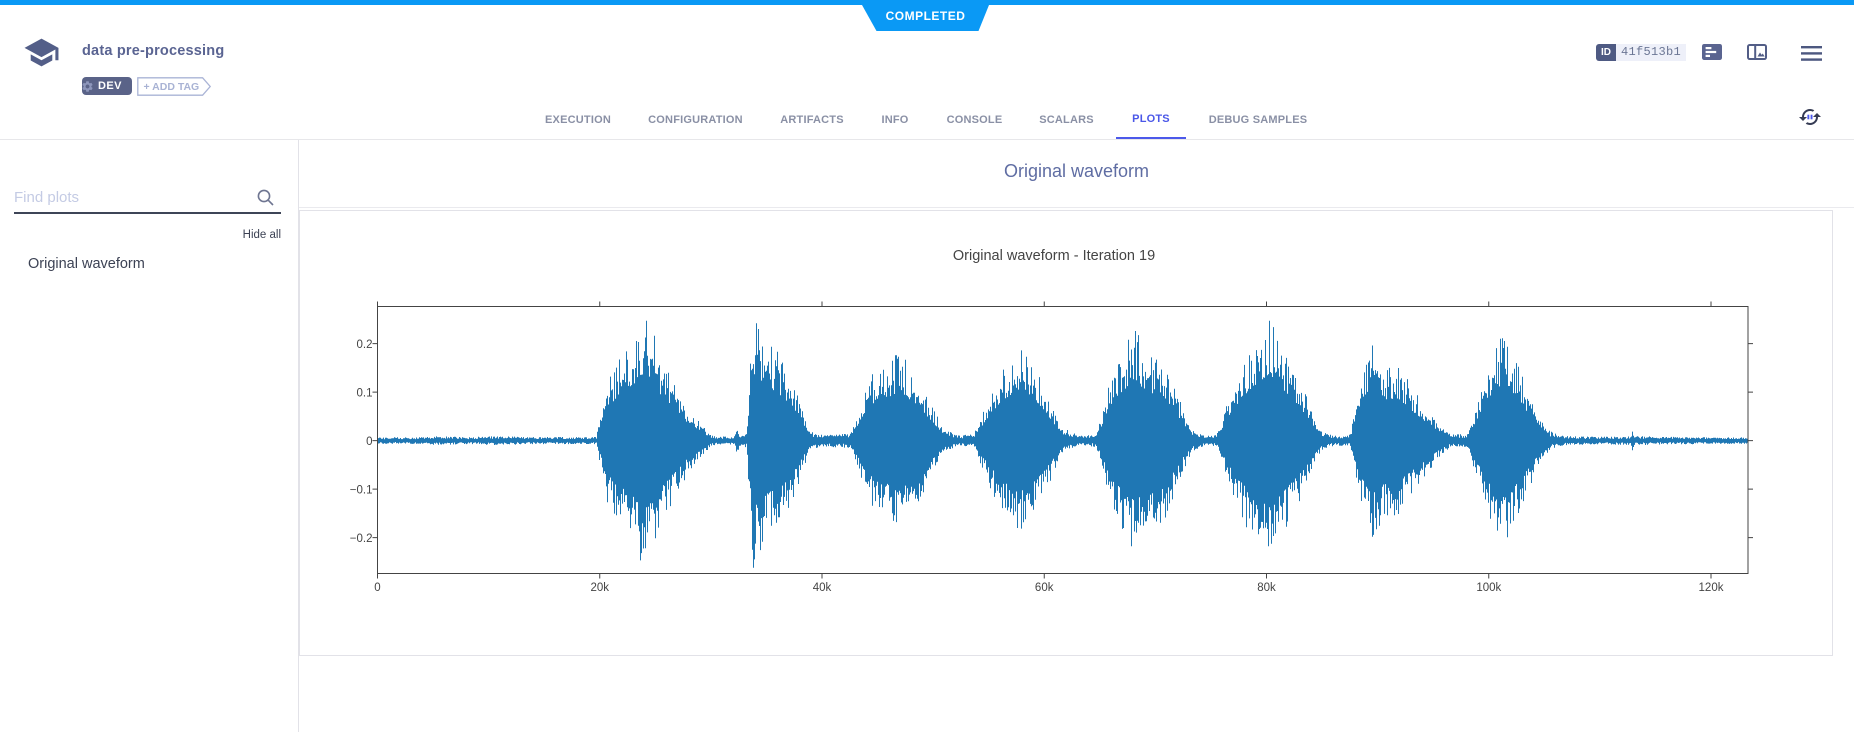  What do you see at coordinates (1711, 588) in the screenshot?
I see `svg-text: 120k` at bounding box center [1711, 588].